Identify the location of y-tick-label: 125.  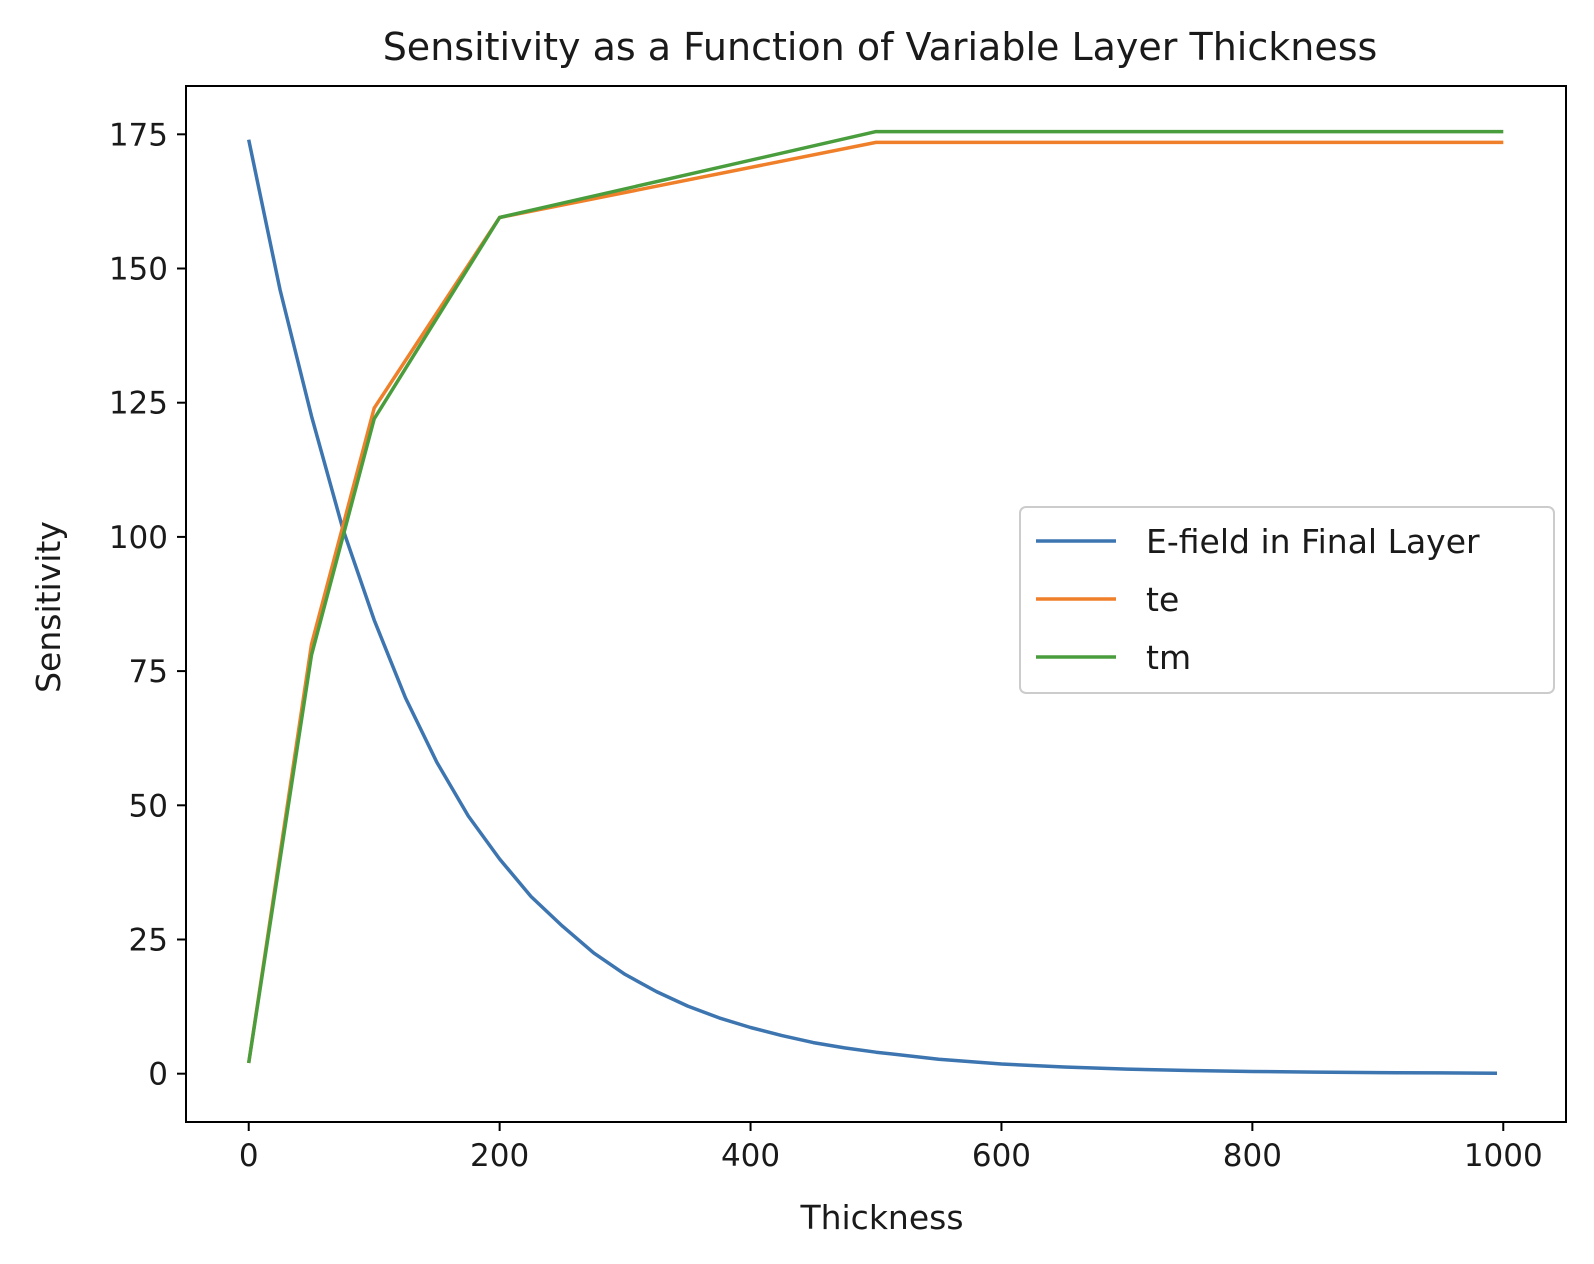
(138, 404).